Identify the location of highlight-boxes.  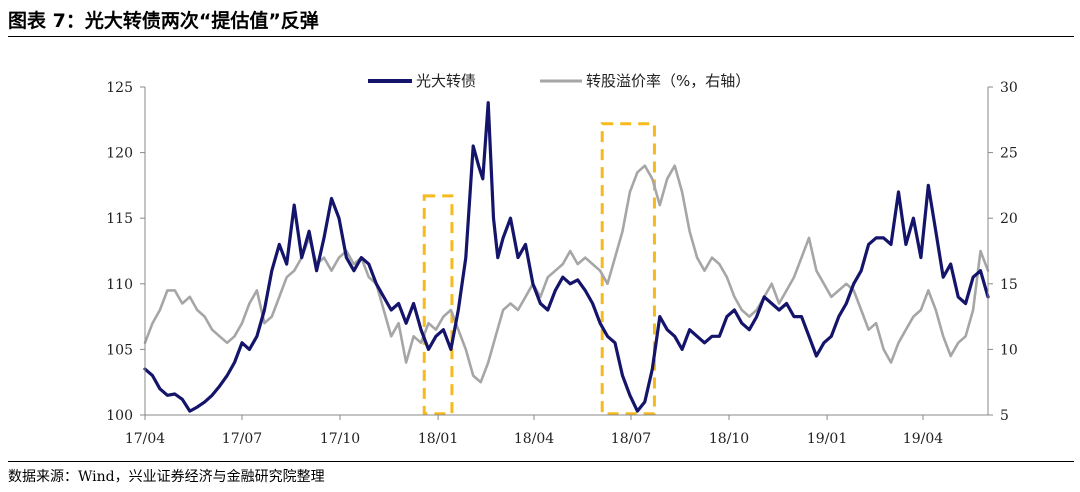
(539, 269).